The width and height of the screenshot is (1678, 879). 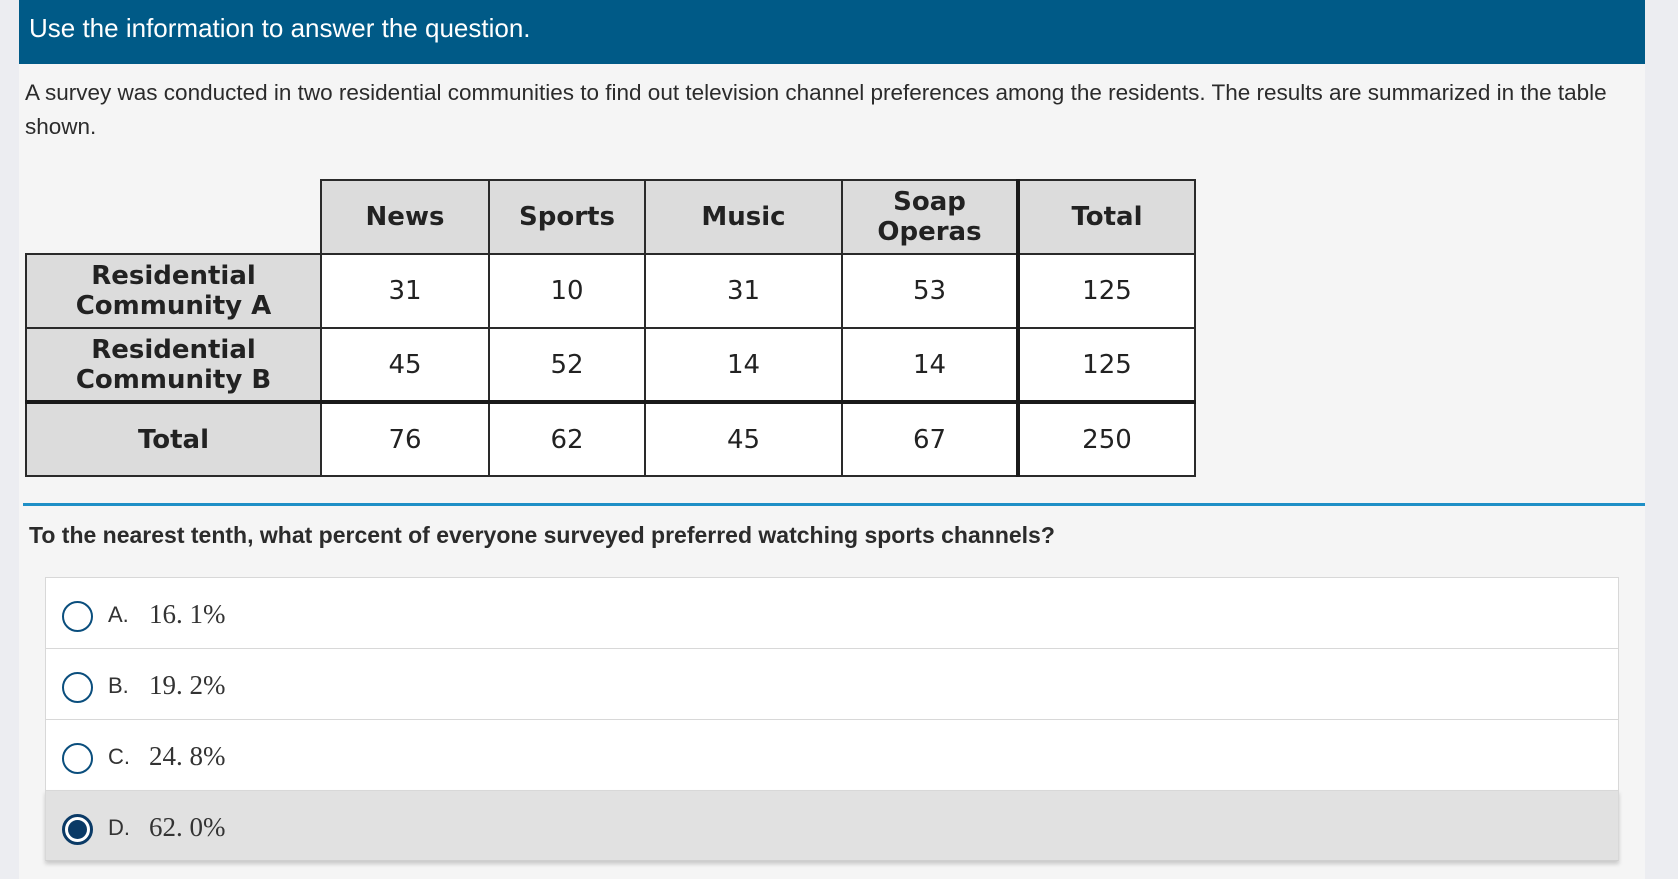 What do you see at coordinates (1106, 217) in the screenshot?
I see `column-header-total: Total` at bounding box center [1106, 217].